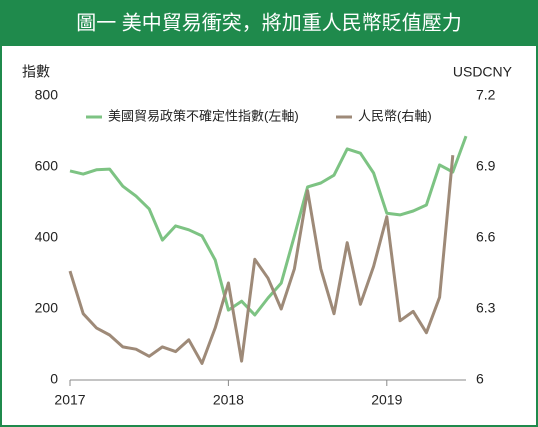 Image resolution: width=538 pixels, height=427 pixels. What do you see at coordinates (486, 308) in the screenshot?
I see `y2-tick-label: 6.3` at bounding box center [486, 308].